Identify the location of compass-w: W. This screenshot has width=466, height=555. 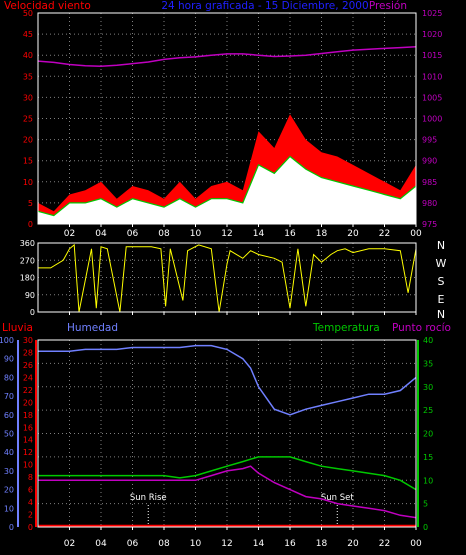
(441, 263).